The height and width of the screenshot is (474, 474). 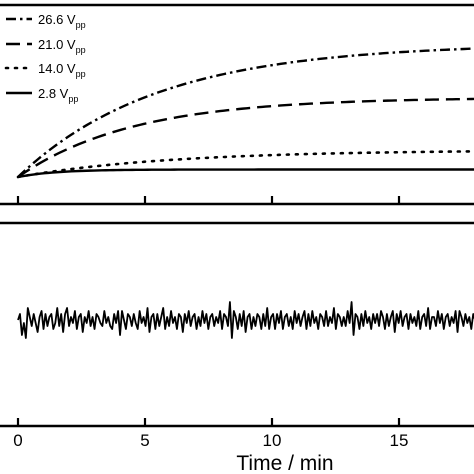 I want to click on legend-label-21-0: 21.0 Vpp, so click(x=62, y=46).